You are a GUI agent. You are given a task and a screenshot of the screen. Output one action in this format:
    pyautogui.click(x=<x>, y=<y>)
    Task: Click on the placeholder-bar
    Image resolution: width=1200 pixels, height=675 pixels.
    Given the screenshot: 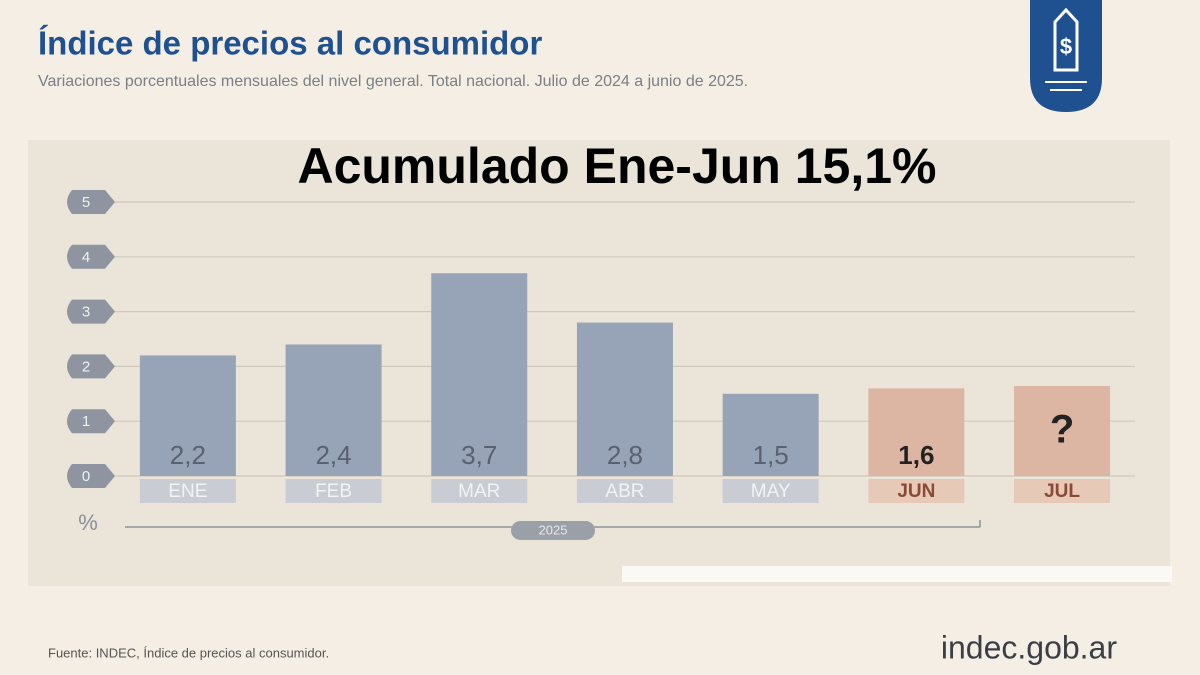 What is the action you would take?
    pyautogui.click(x=1062, y=431)
    